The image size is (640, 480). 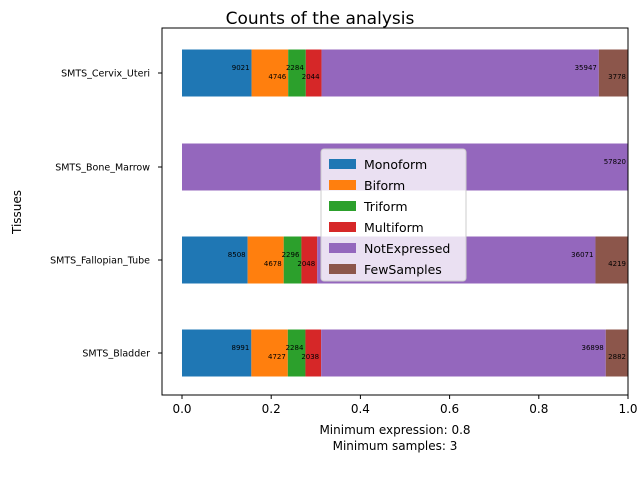 What do you see at coordinates (403, 269) in the screenshot?
I see `legend-label-fewsamples: FewSamples` at bounding box center [403, 269].